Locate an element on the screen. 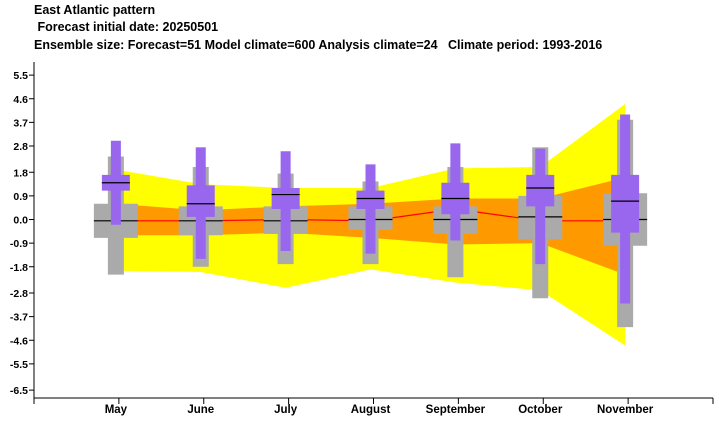 The width and height of the screenshot is (719, 421). forecast-box-may is located at coordinates (115, 182).